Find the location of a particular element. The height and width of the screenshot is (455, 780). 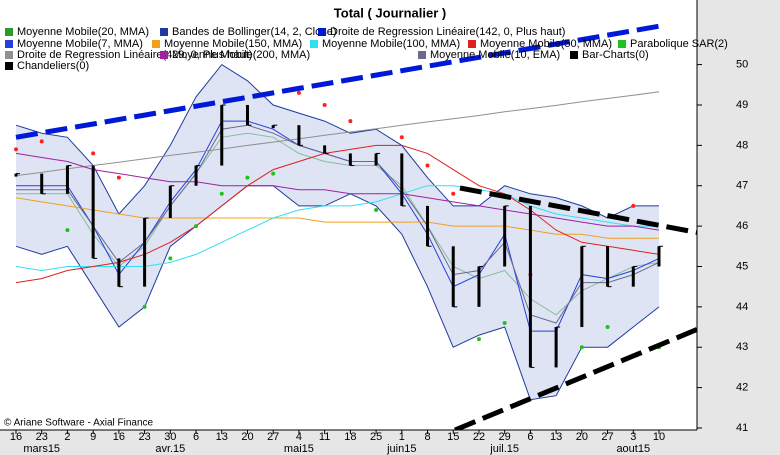

x-tick-label: 25 is located at coordinates (376, 437).